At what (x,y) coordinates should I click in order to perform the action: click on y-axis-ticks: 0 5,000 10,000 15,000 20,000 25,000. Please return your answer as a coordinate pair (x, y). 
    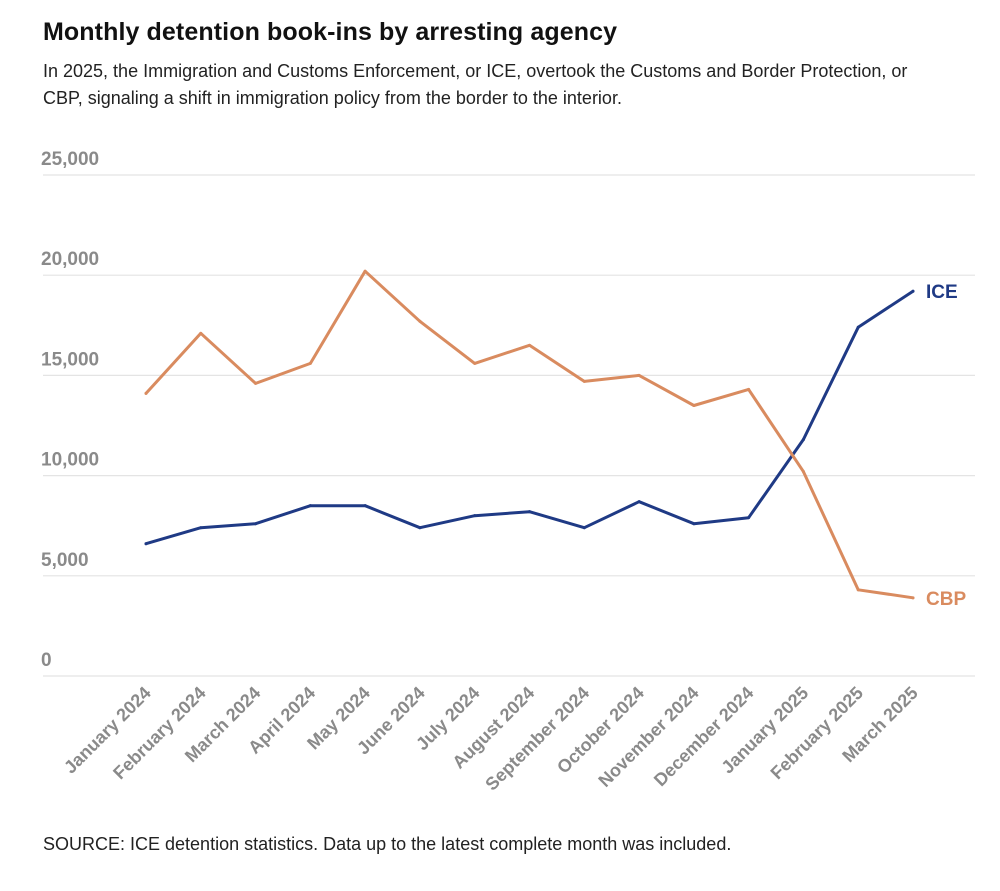
    Looking at the image, I should click on (70, 410).